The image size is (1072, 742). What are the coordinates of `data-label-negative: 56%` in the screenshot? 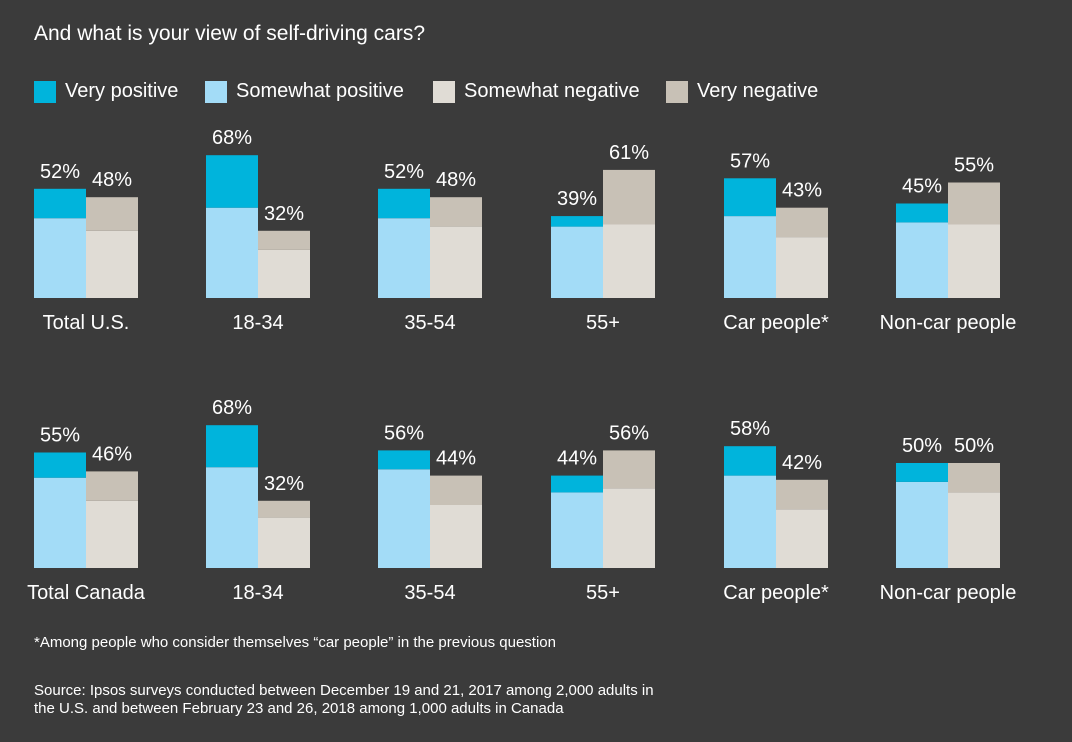 It's located at (629, 433).